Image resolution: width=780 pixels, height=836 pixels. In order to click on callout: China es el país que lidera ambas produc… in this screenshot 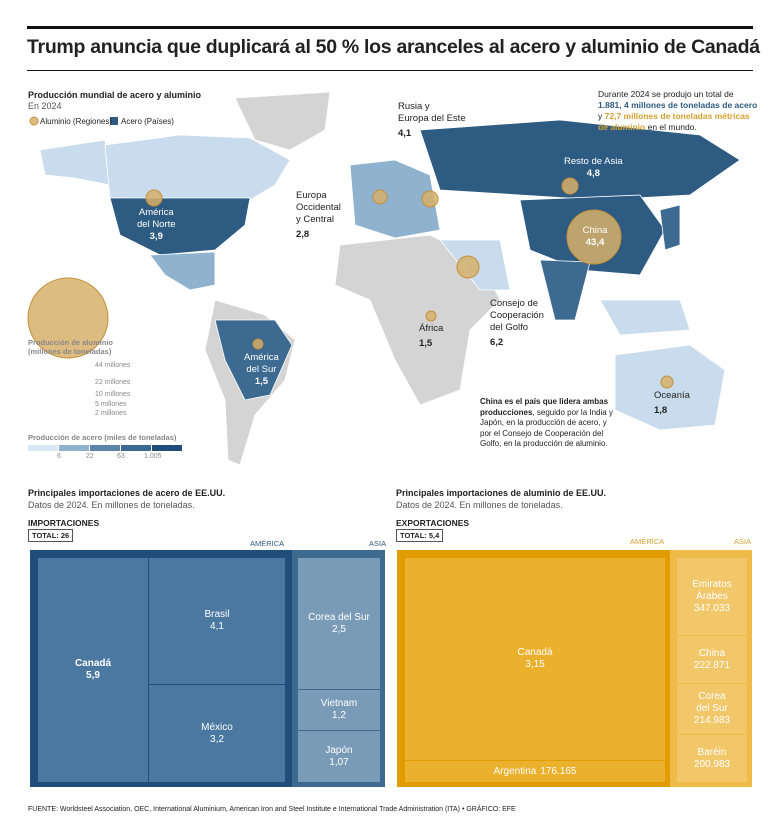, I will do `click(550, 423)`.